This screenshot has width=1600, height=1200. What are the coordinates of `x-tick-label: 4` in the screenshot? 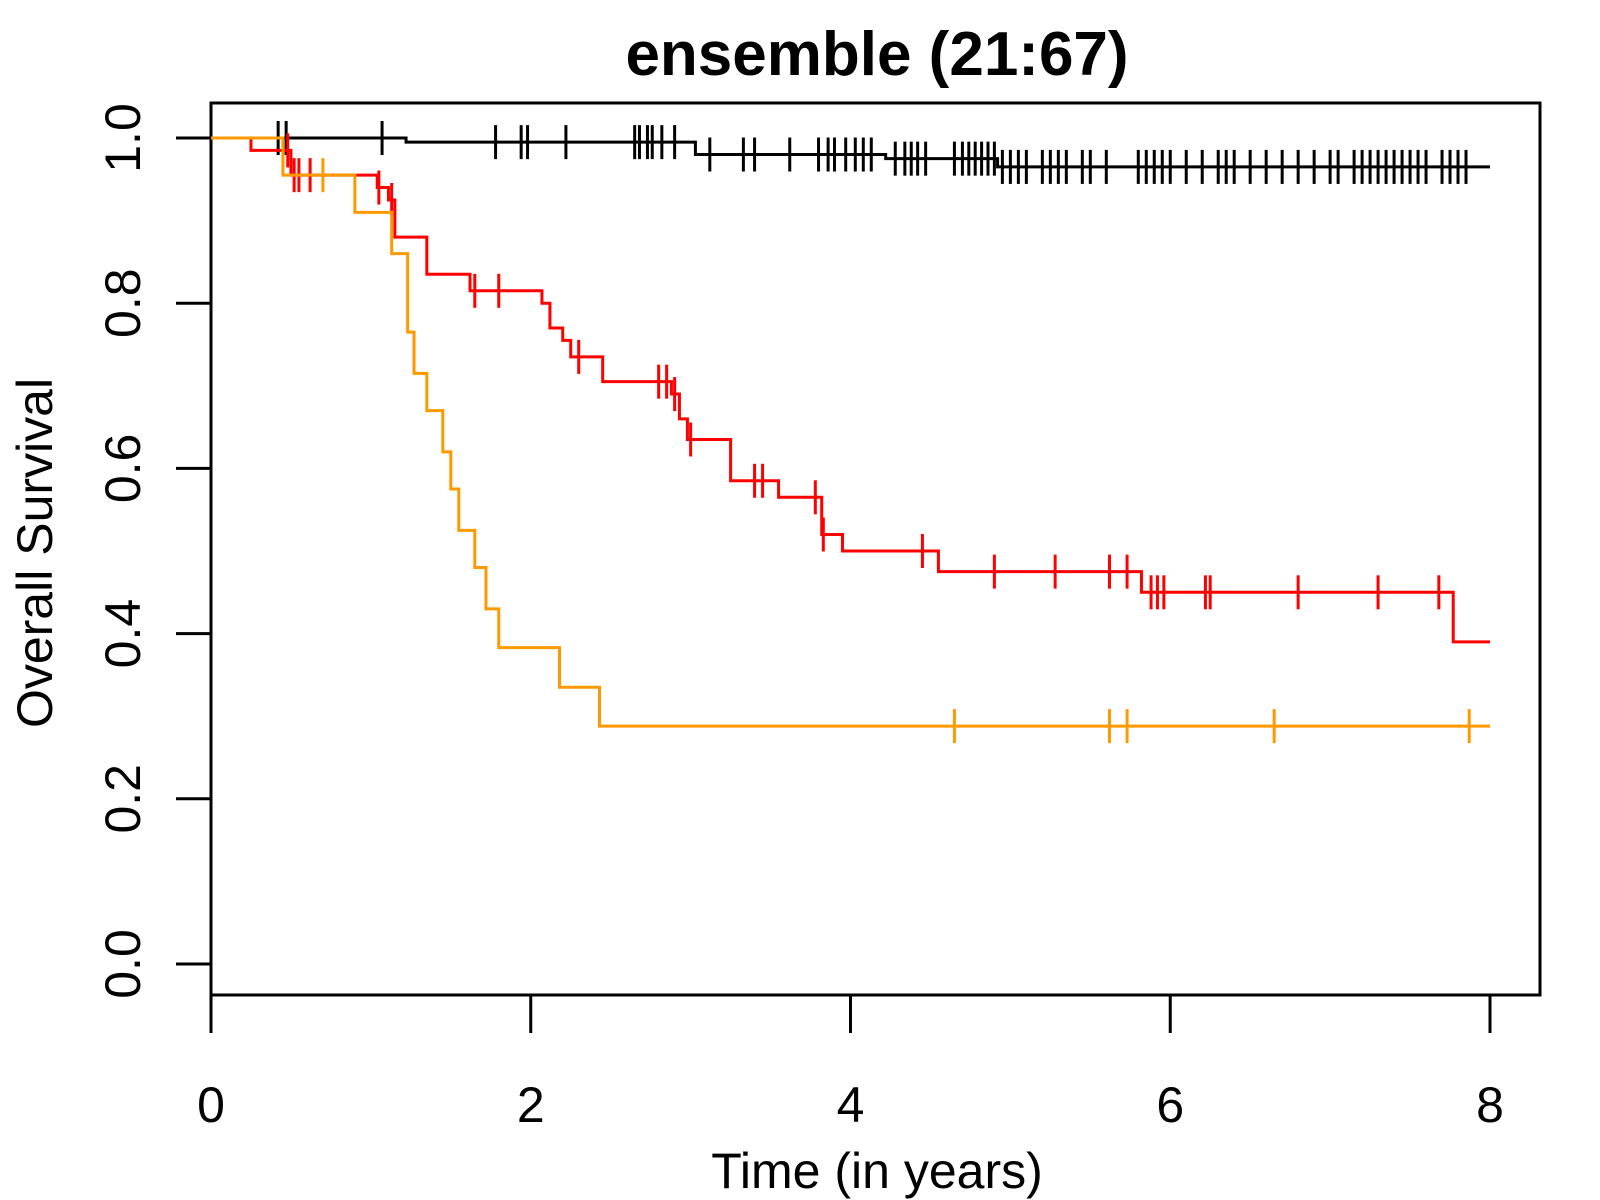 It's located at (851, 1105).